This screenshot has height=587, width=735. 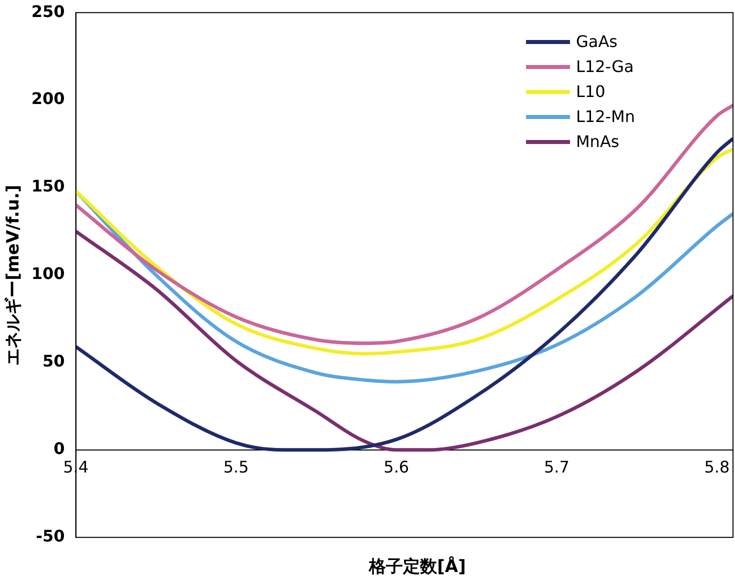 What do you see at coordinates (48, 274) in the screenshot?
I see `y-tick-label: 100` at bounding box center [48, 274].